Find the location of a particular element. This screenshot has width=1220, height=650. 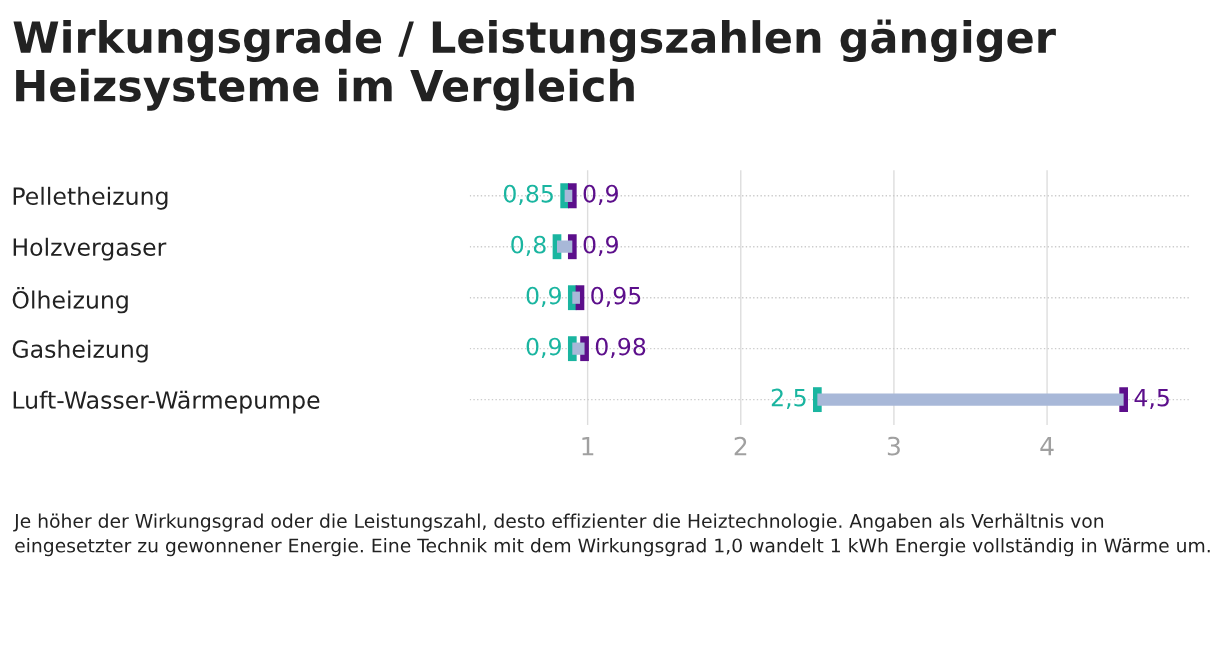

data-label: 0,98 is located at coordinates (620, 347).